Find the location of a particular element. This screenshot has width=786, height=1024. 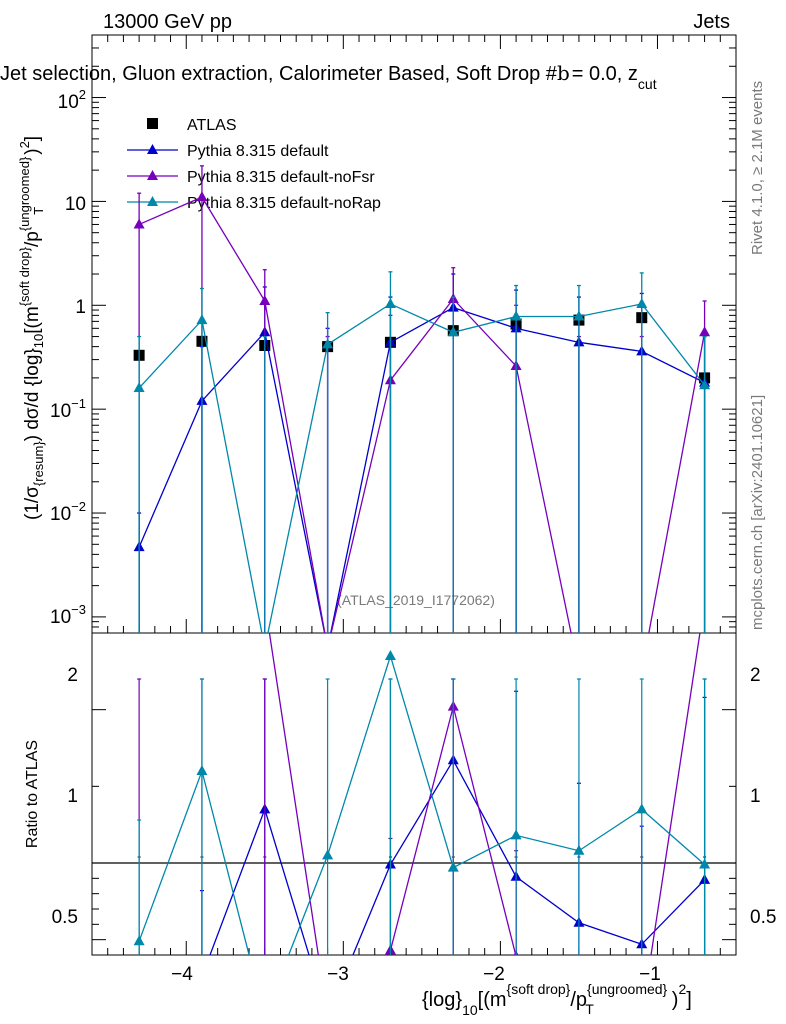

ratio-tick-1-right: 1 is located at coordinates (755, 796).